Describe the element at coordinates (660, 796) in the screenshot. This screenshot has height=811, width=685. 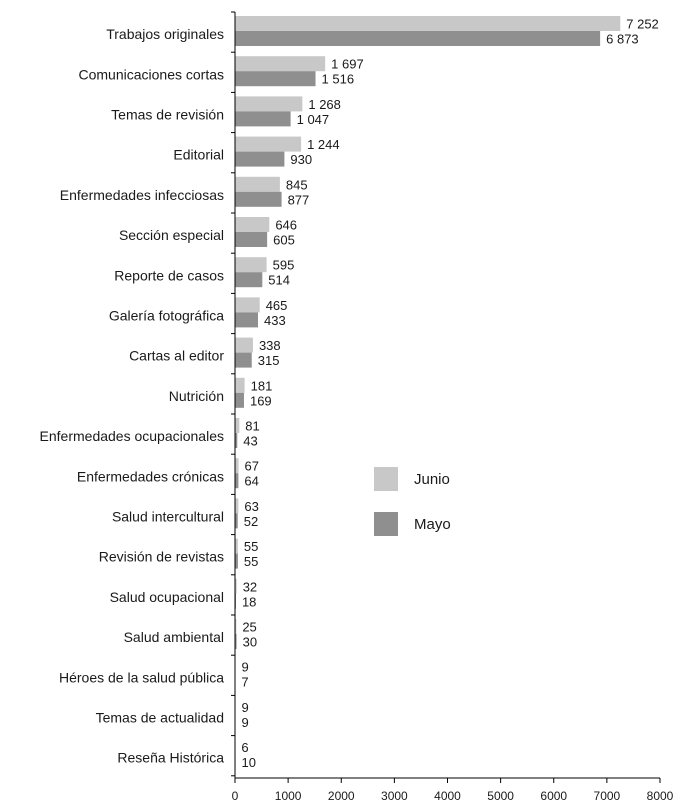
I see `x-tick-label: 8000` at that location.